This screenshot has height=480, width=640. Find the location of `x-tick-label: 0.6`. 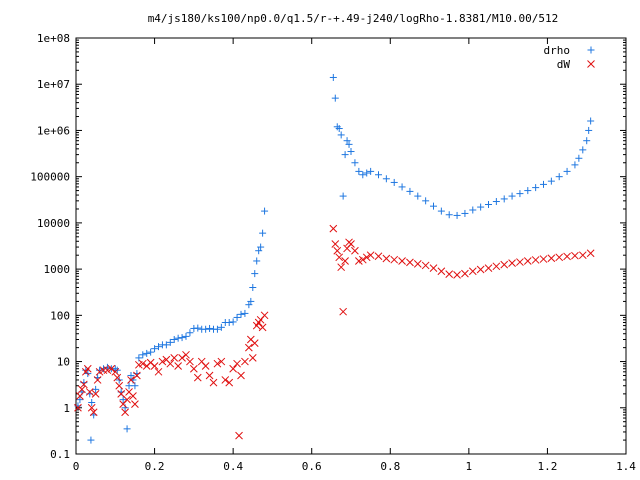

x-tick-label: 0.6 is located at coordinates (312, 466).